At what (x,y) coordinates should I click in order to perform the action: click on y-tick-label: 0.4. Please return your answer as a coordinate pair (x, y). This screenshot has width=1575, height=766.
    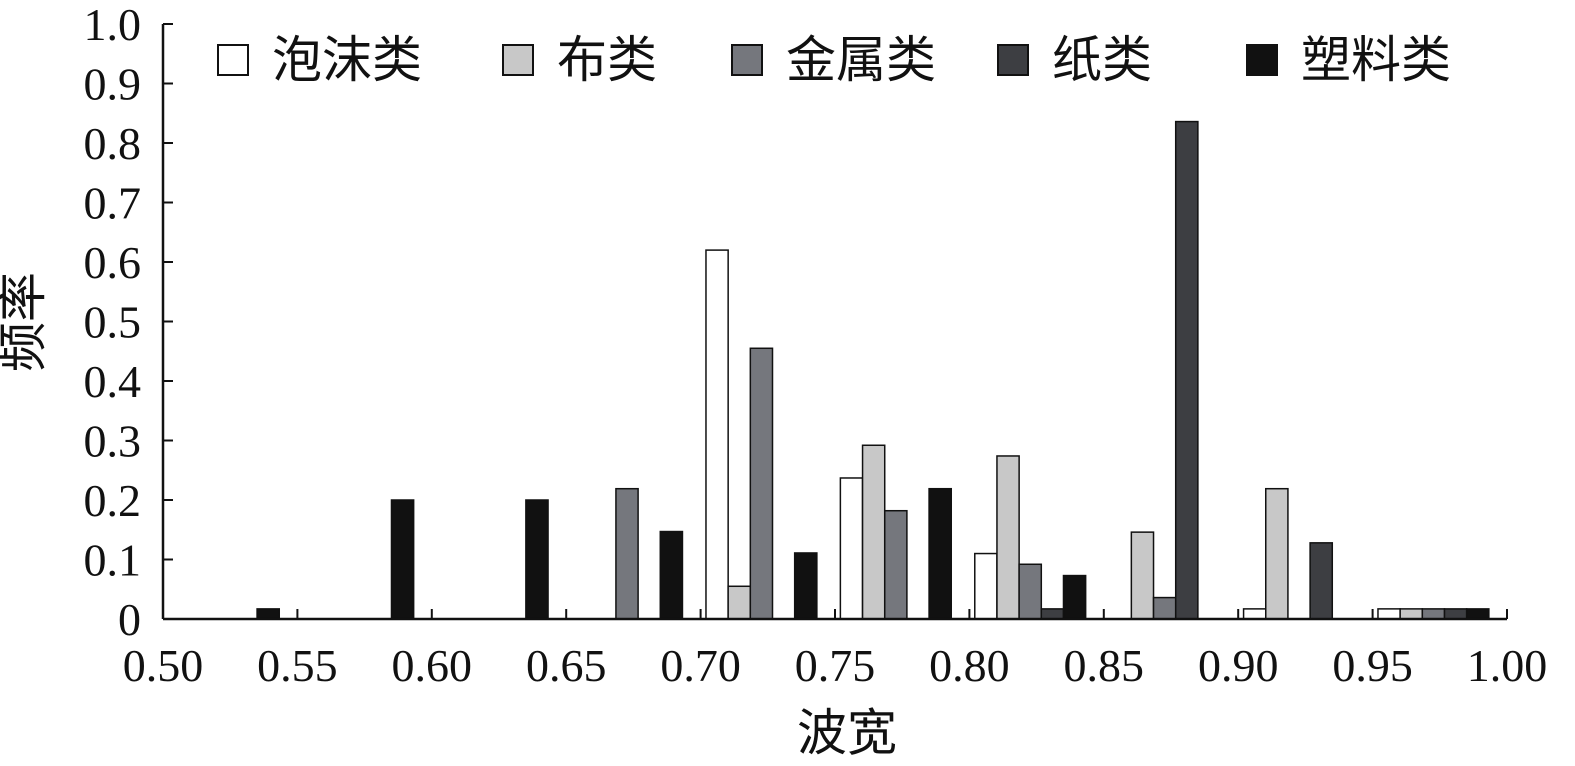
    Looking at the image, I should click on (113, 381).